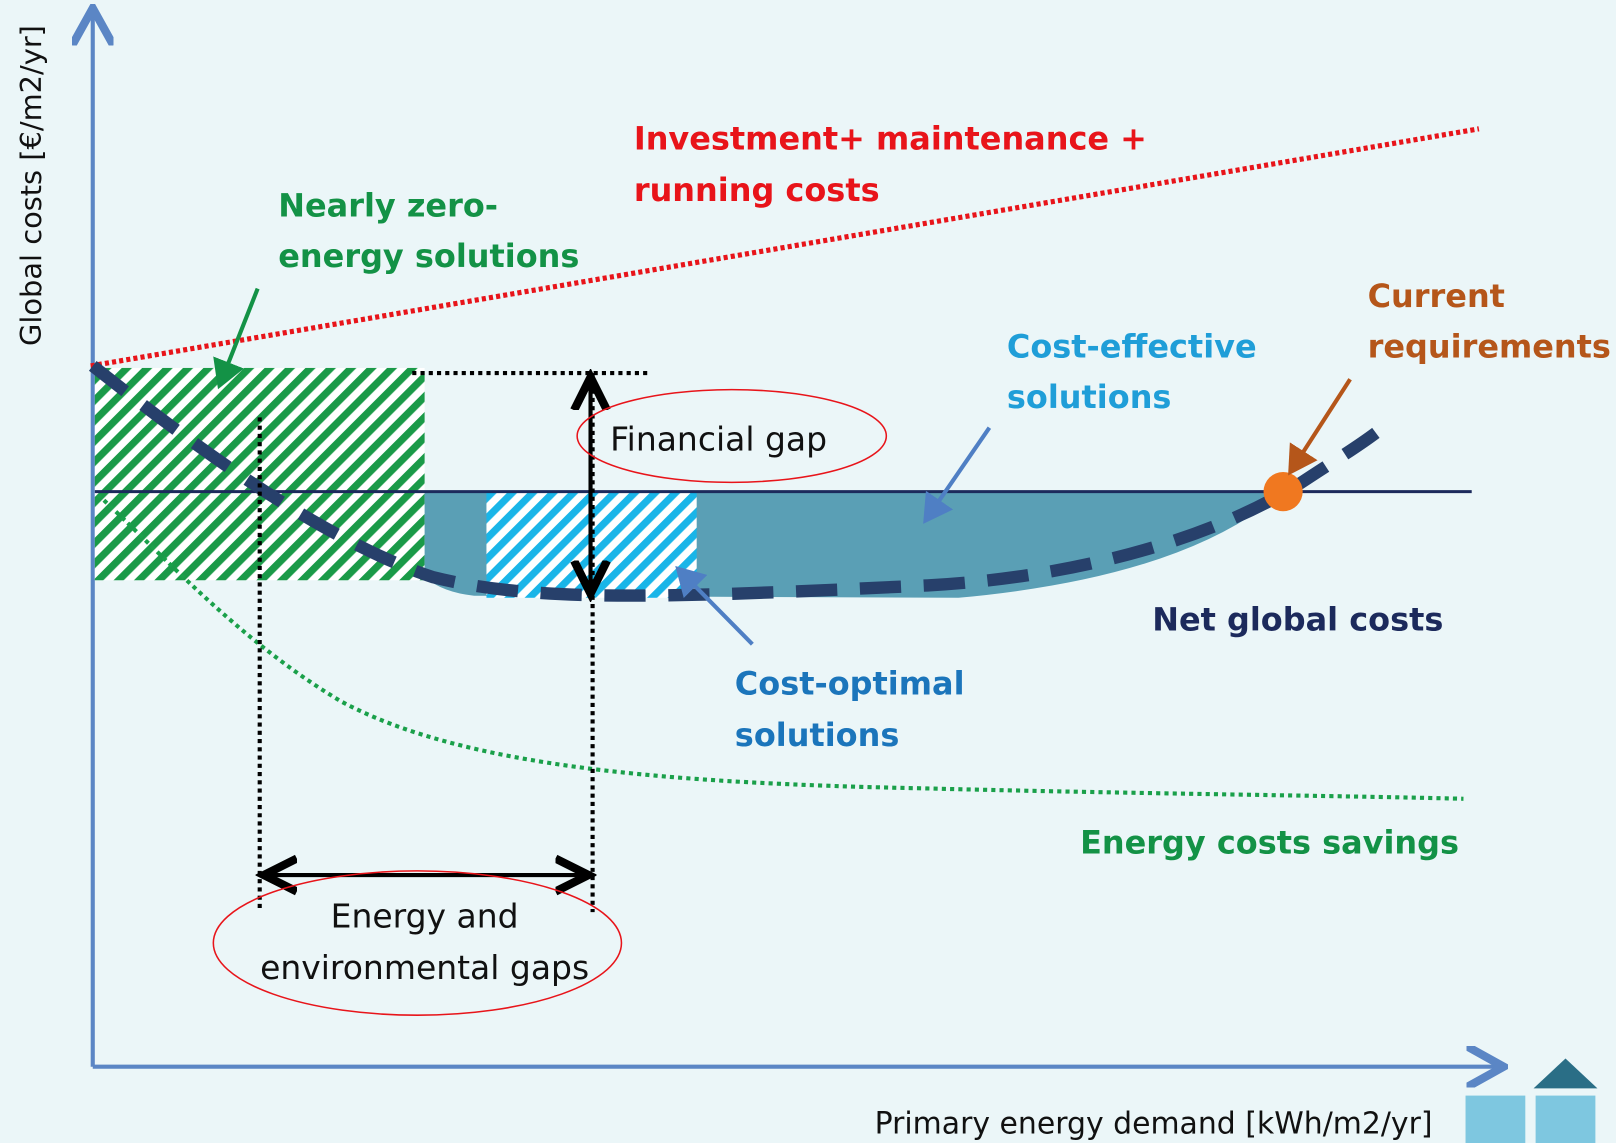 This screenshot has width=1616, height=1143. I want to click on financial-gap-ellipse, so click(732, 436).